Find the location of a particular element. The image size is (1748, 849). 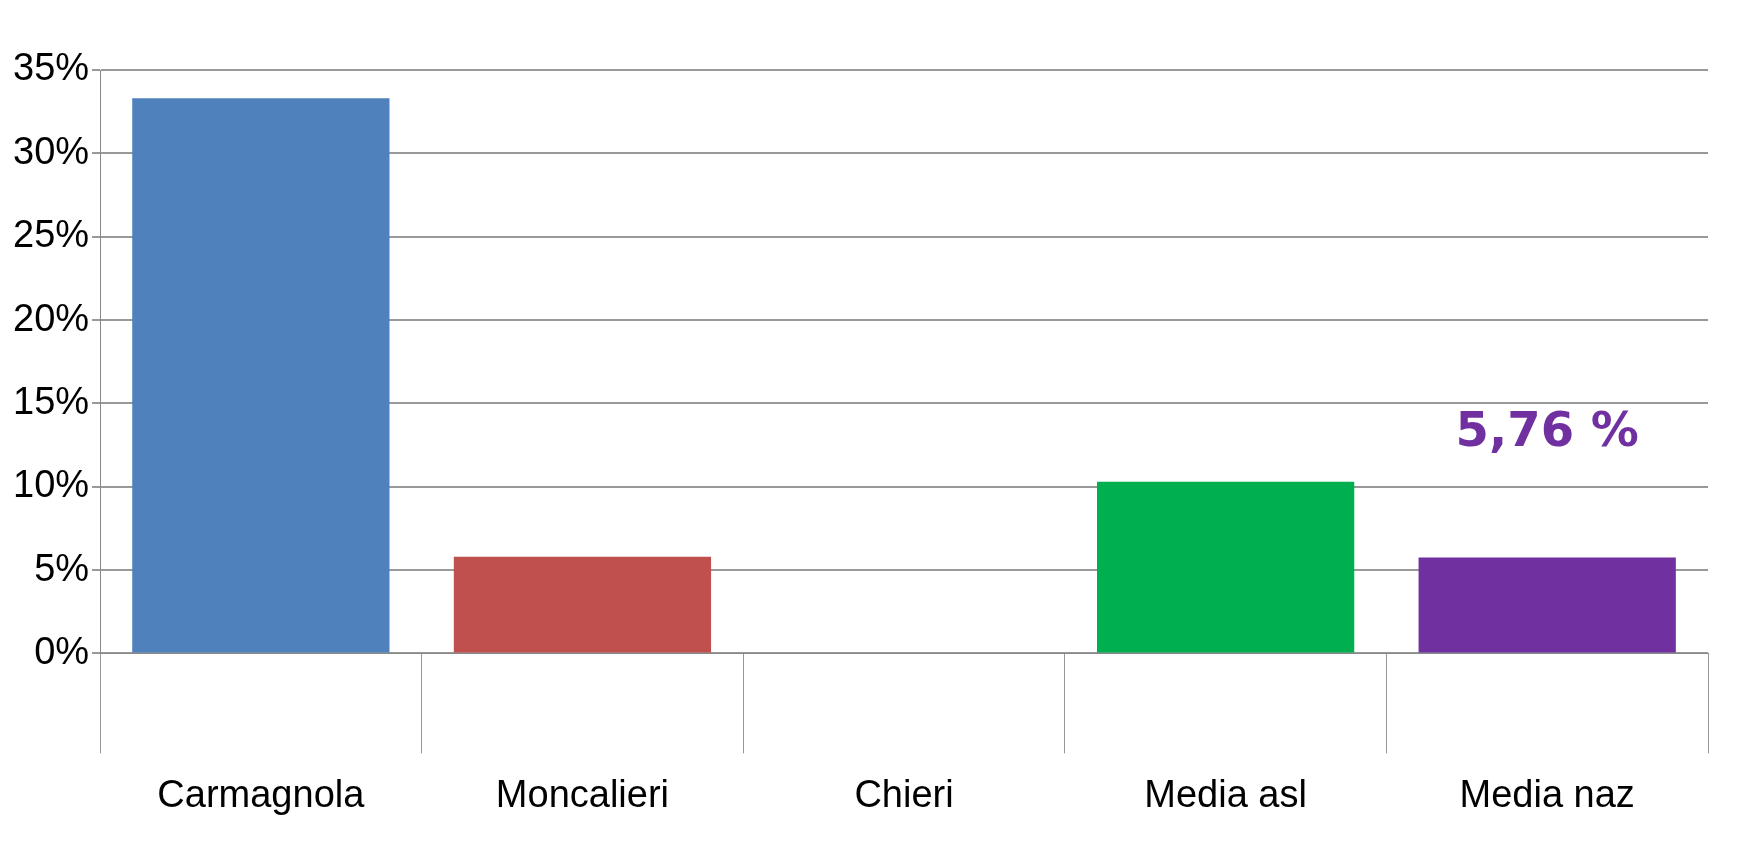

x-tick-label: Carmagnola is located at coordinates (261, 793).